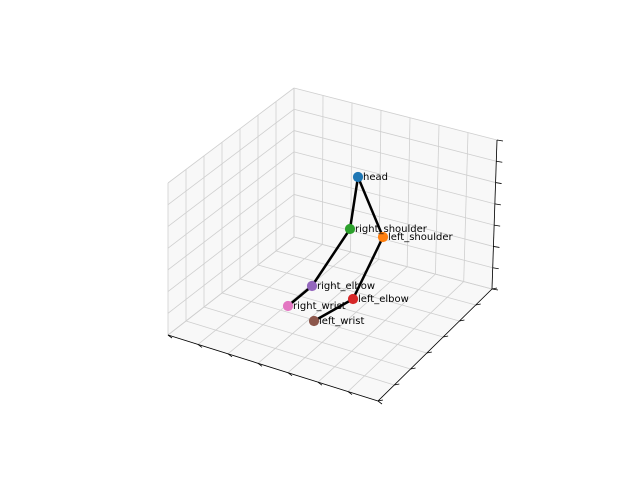 This screenshot has width=640, height=480. What do you see at coordinates (358, 177) in the screenshot?
I see `joint-head` at bounding box center [358, 177].